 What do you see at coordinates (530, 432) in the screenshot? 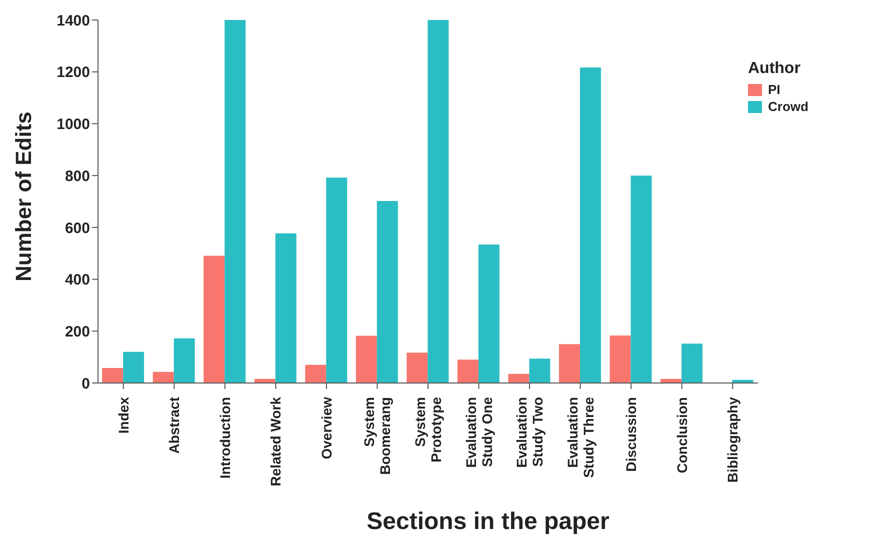
I see `x-tick-label: Evaluation Study Two` at bounding box center [530, 432].